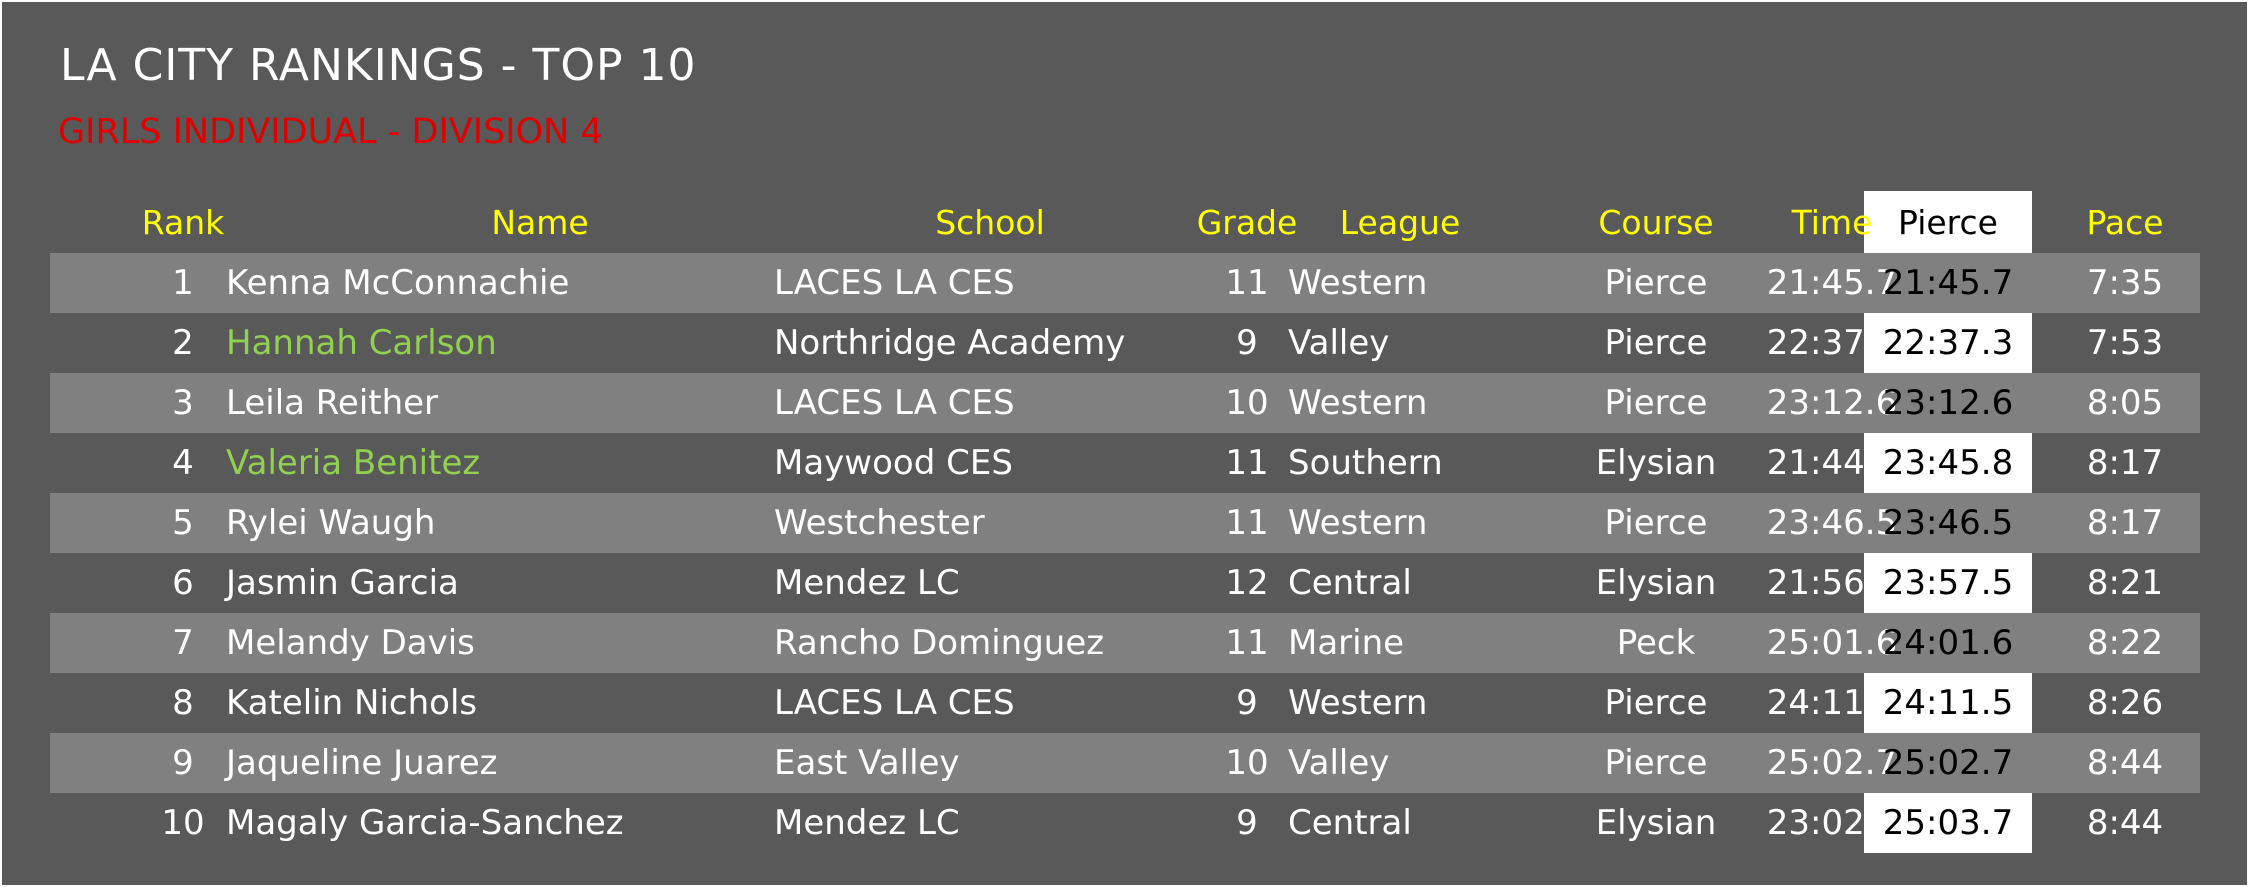  I want to click on cell-pierce: 23:57.5, so click(1948, 583).